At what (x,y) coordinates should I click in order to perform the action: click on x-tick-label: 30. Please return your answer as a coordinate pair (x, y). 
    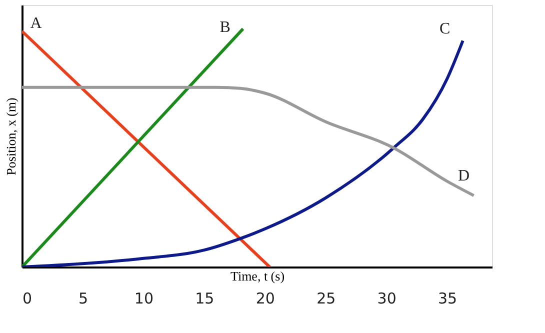
    Looking at the image, I should click on (386, 299).